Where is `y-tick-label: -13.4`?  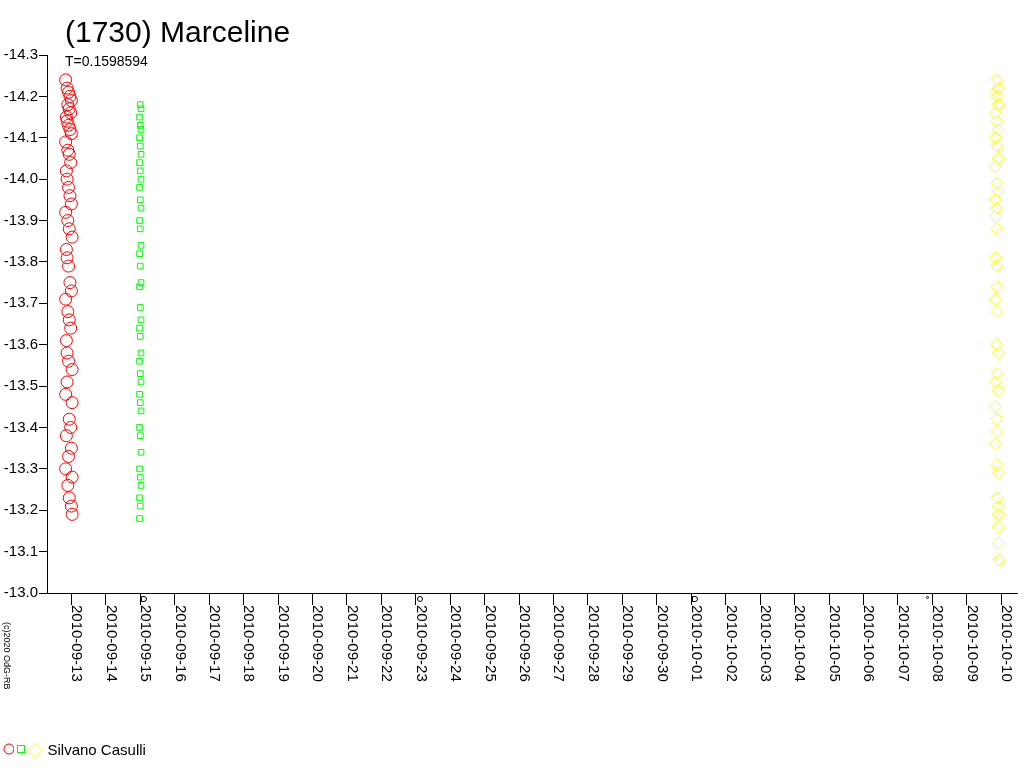 y-tick-label: -13.4 is located at coordinates (20, 426).